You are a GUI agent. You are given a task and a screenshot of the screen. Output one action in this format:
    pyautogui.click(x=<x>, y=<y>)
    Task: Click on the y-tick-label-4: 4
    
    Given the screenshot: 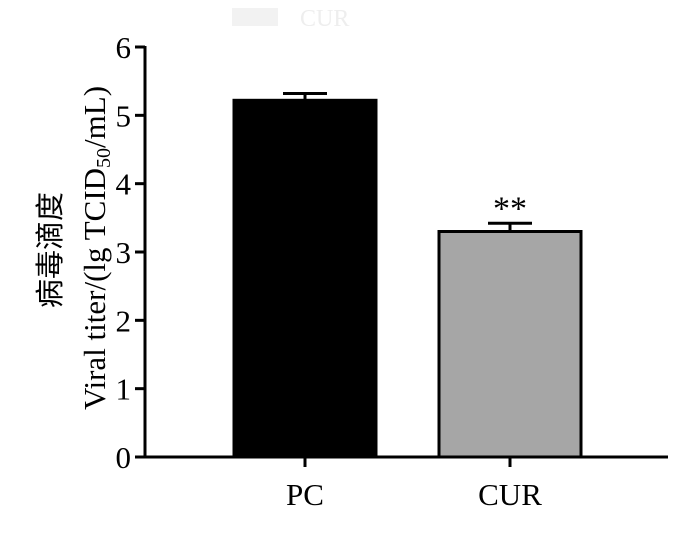 What is the action you would take?
    pyautogui.click(x=124, y=184)
    